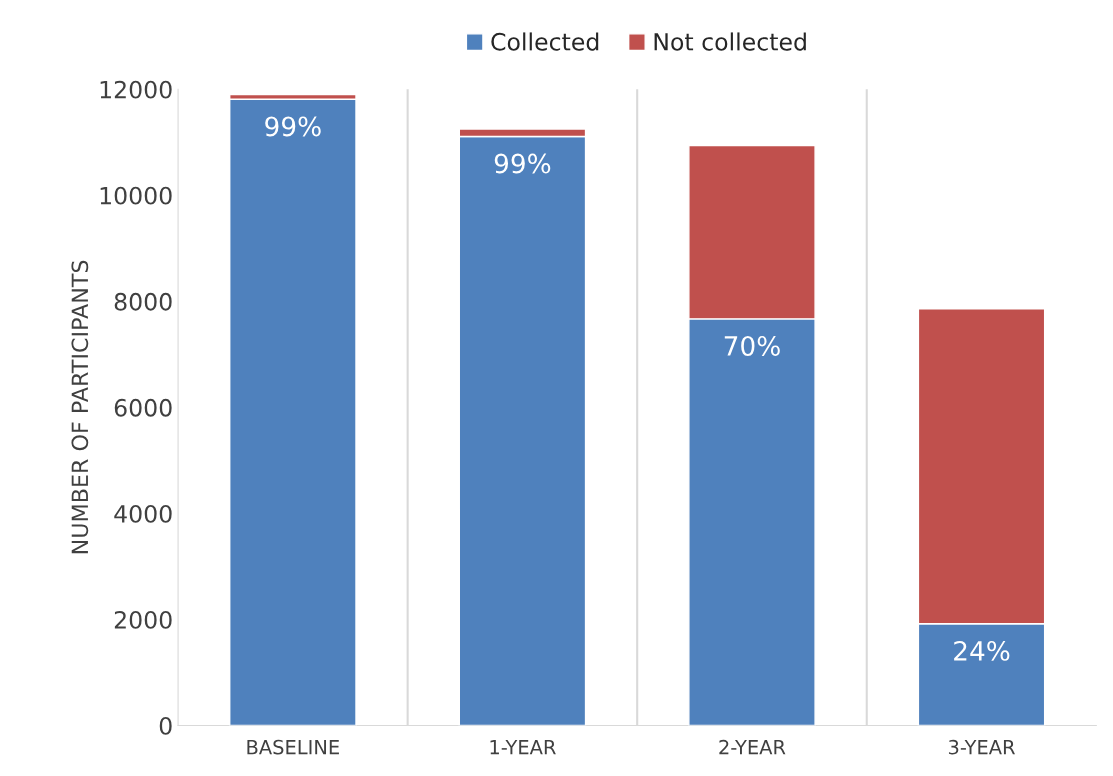 The height and width of the screenshot is (776, 1113). What do you see at coordinates (982, 650) in the screenshot?
I see `annotation: 24%` at bounding box center [982, 650].